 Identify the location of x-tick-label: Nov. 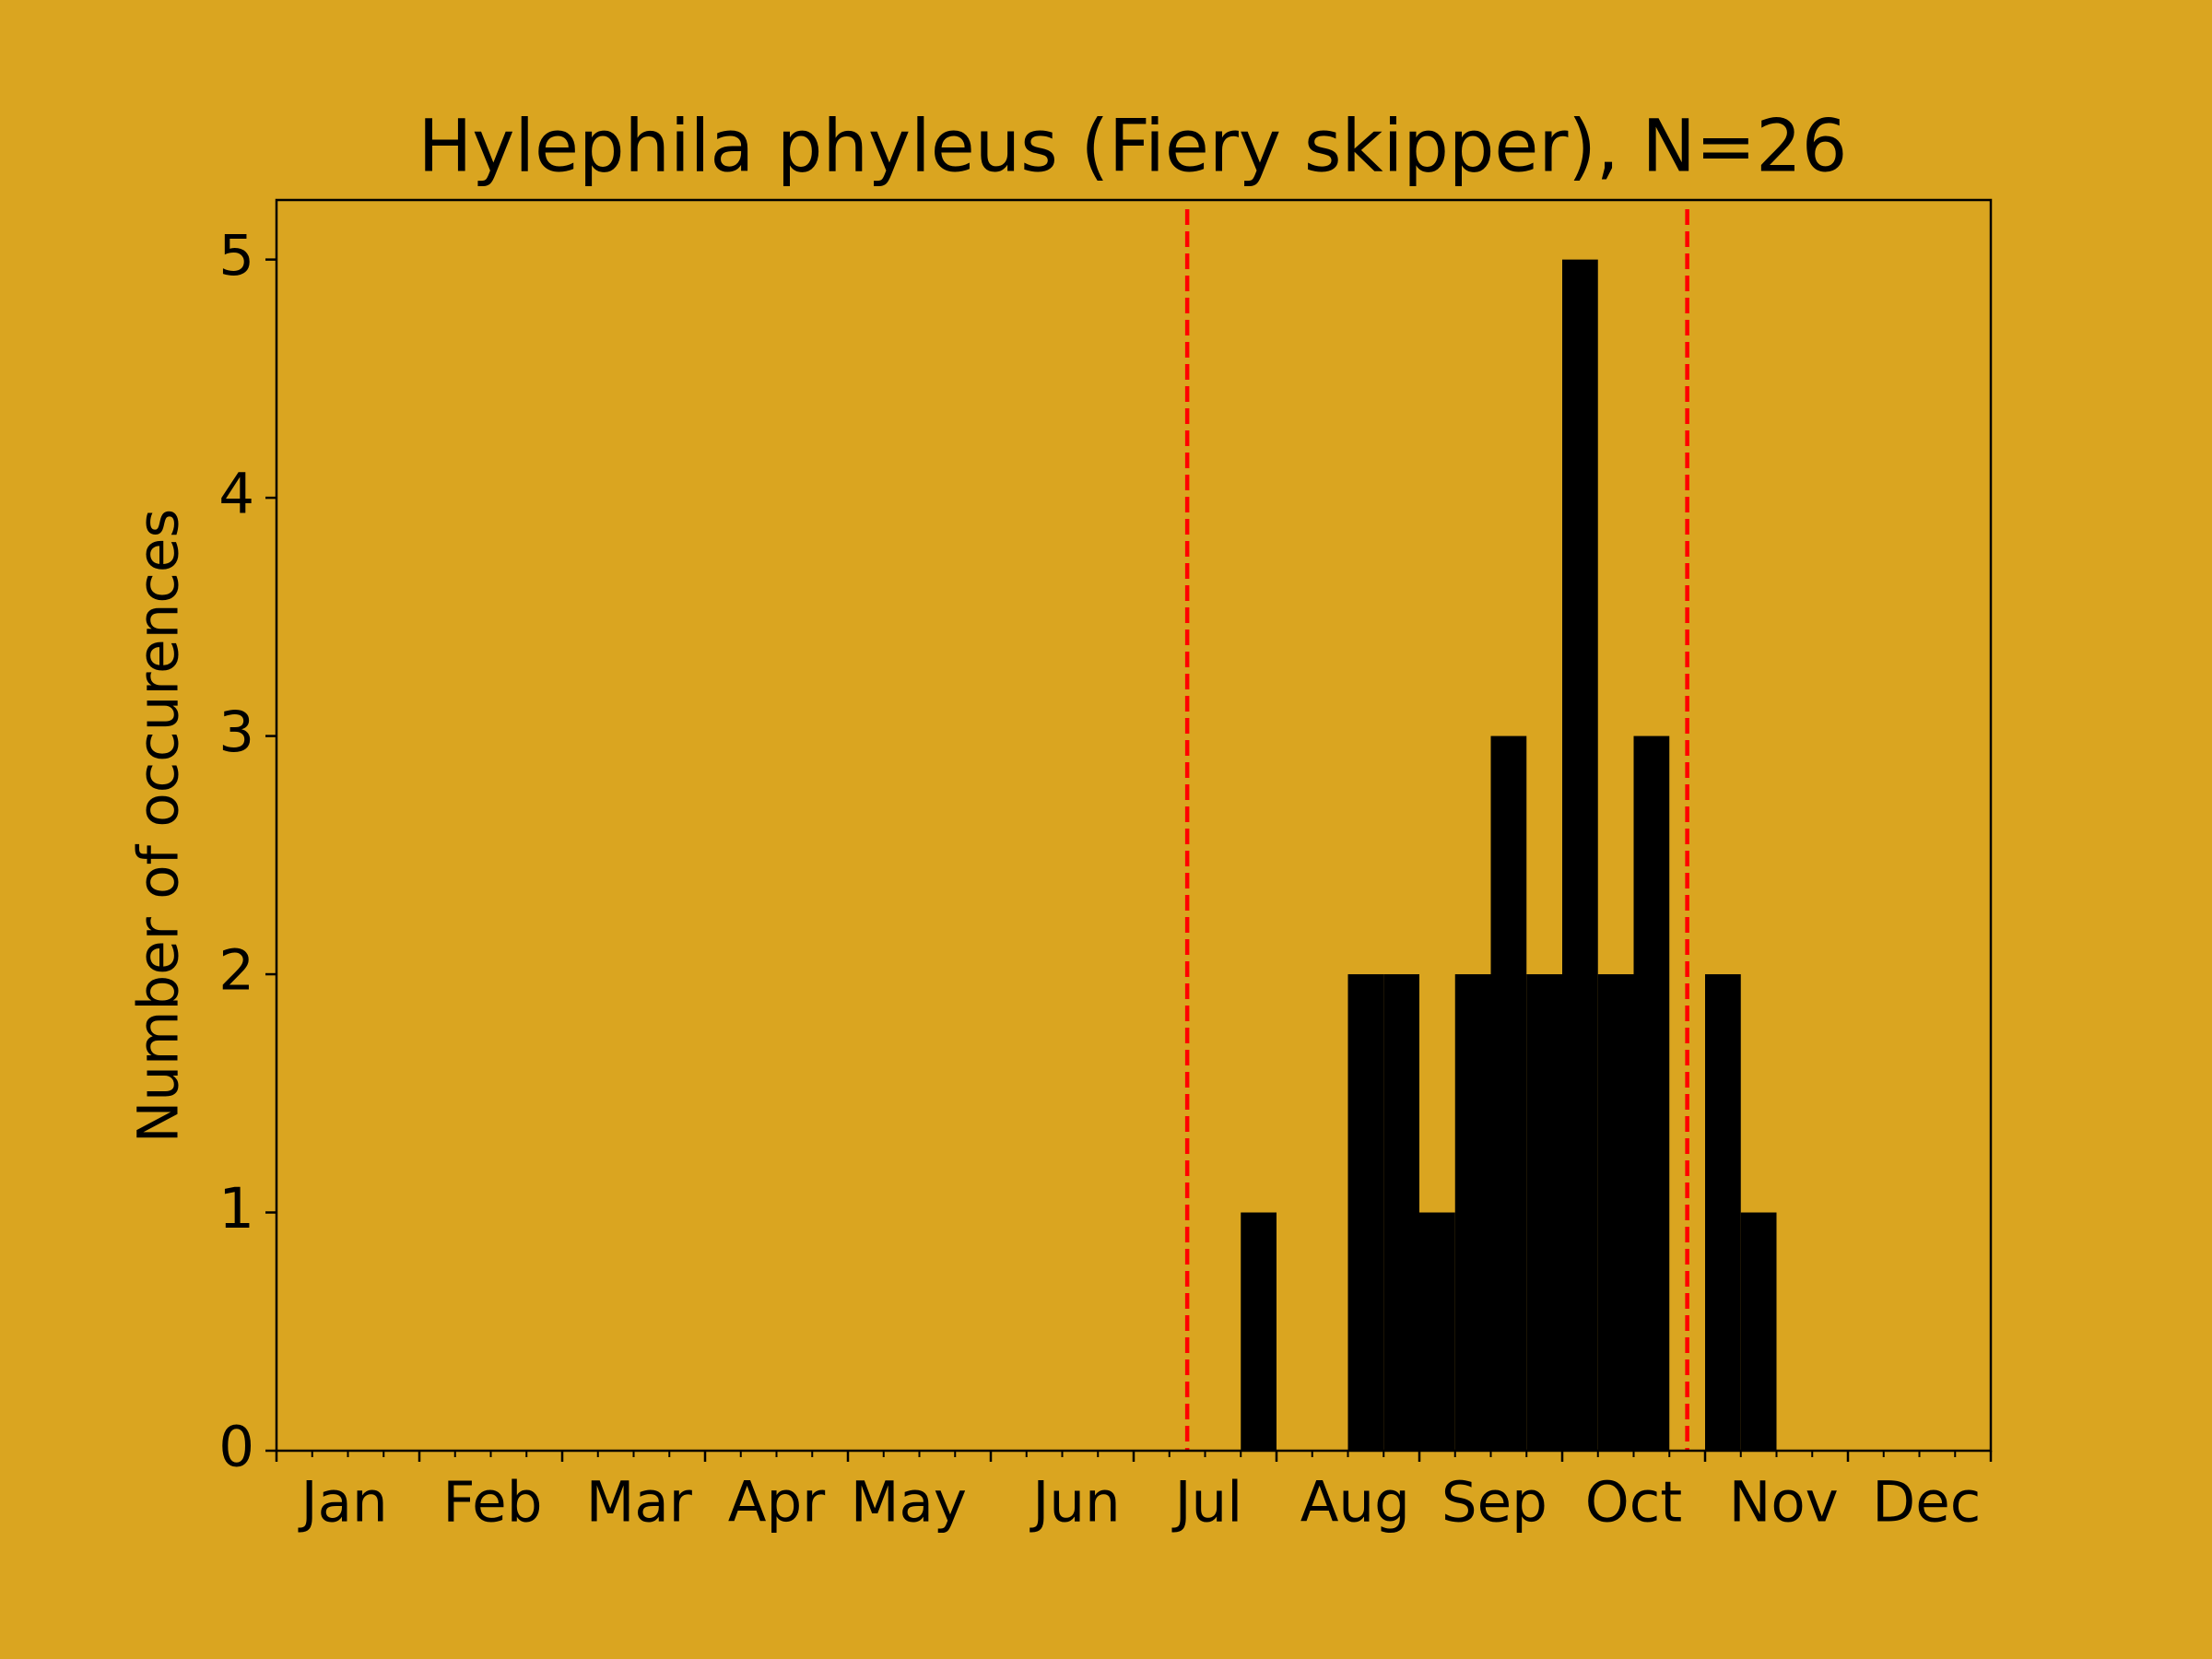
(1784, 1502).